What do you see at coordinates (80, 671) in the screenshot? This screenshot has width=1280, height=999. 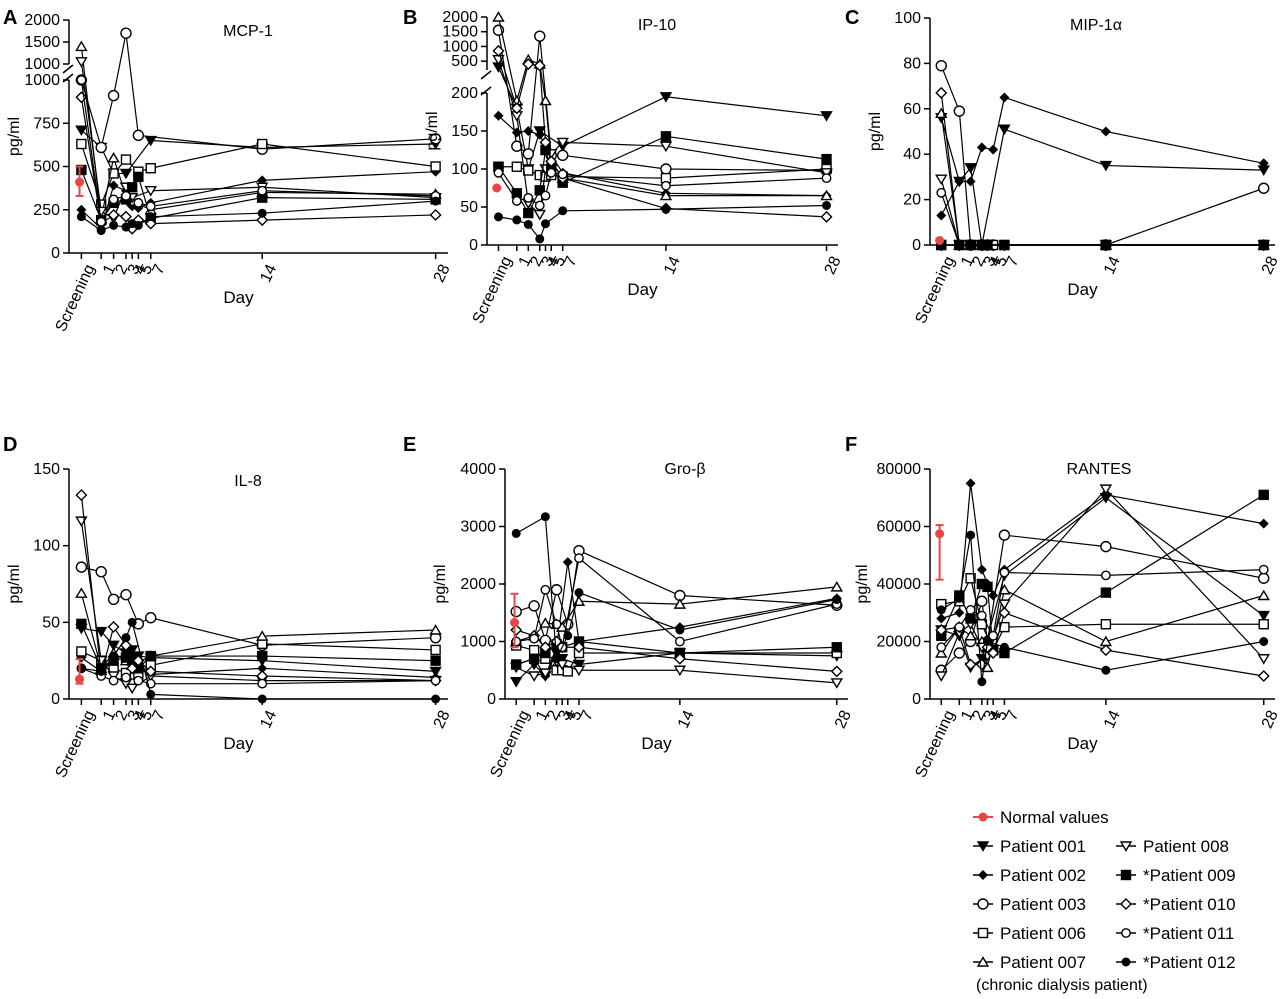 I see `panel-d-normal-values` at bounding box center [80, 671].